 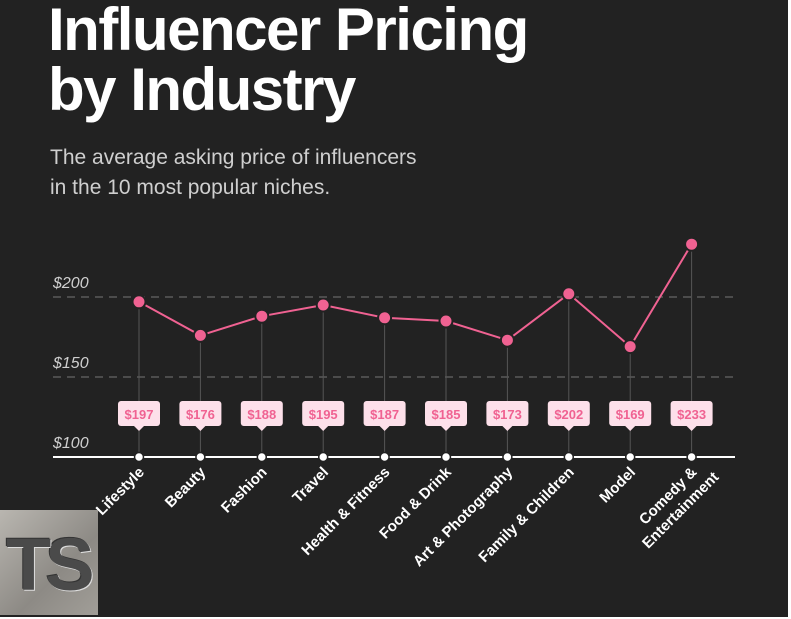 What do you see at coordinates (244, 490) in the screenshot?
I see `x-tick-label: Fashion` at bounding box center [244, 490].